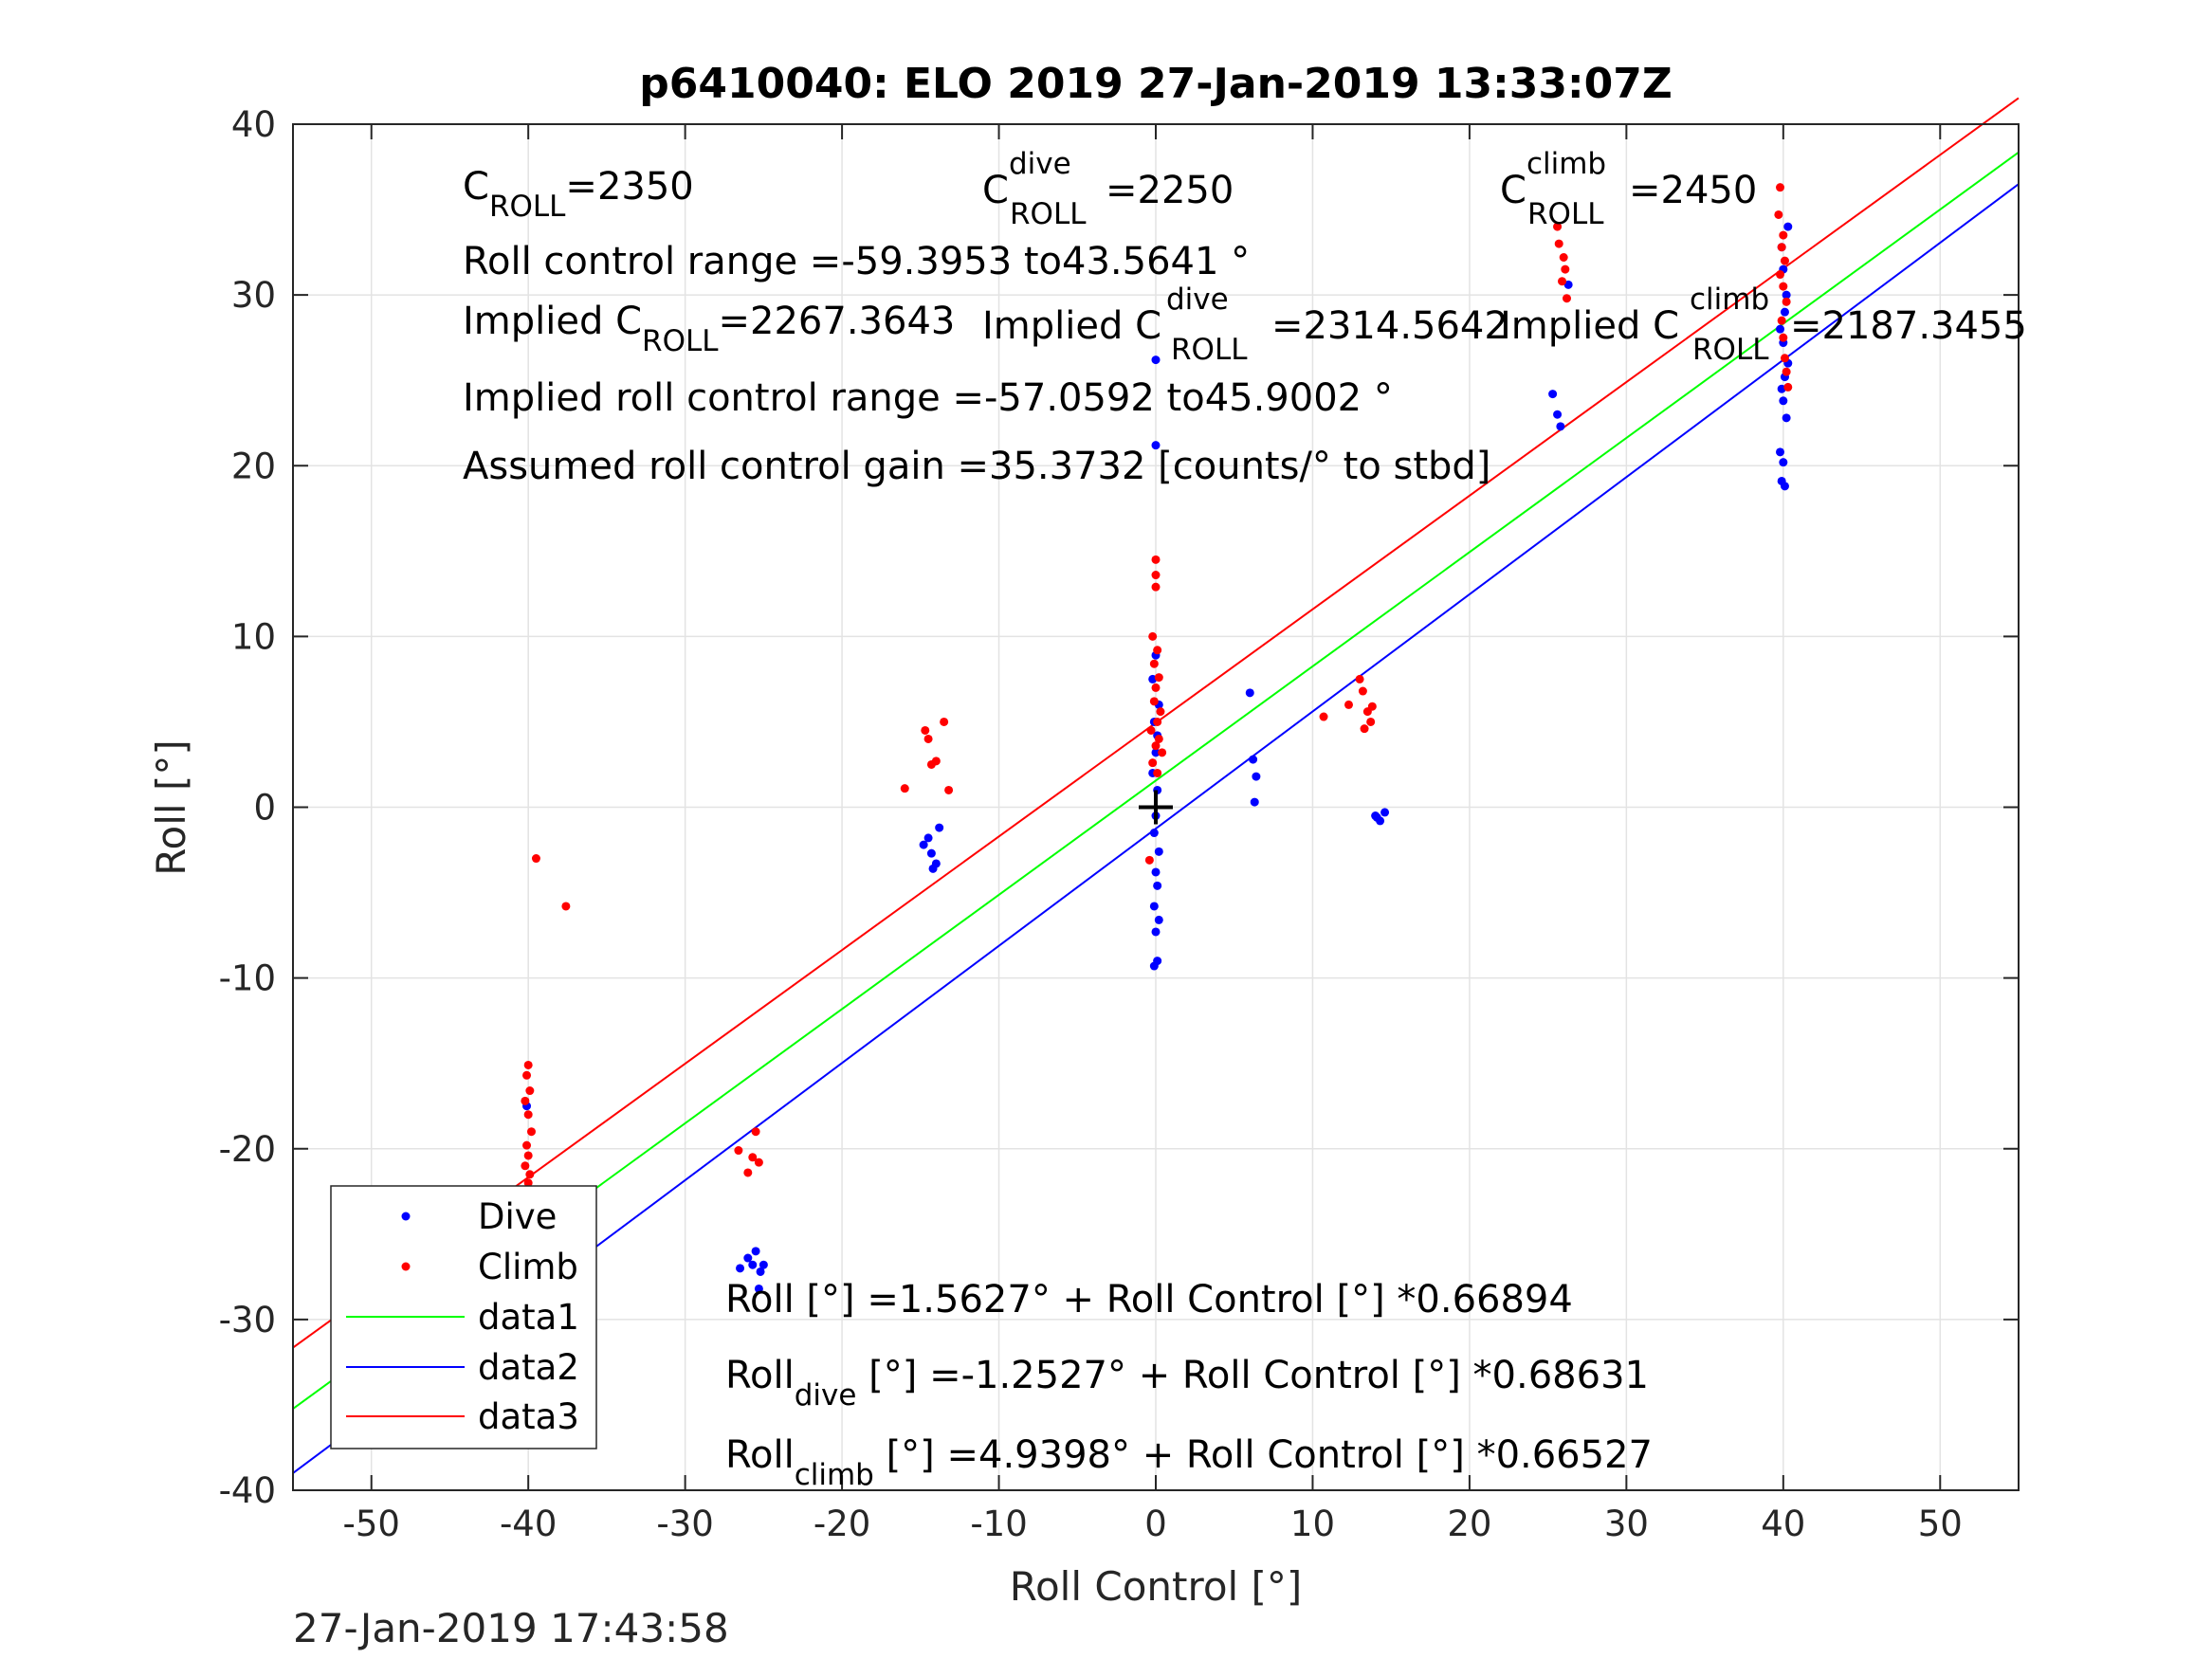 The width and height of the screenshot is (2212, 1659). Describe the element at coordinates (578, 194) in the screenshot. I see `c-roll-annotation: CROLL=2350` at that location.